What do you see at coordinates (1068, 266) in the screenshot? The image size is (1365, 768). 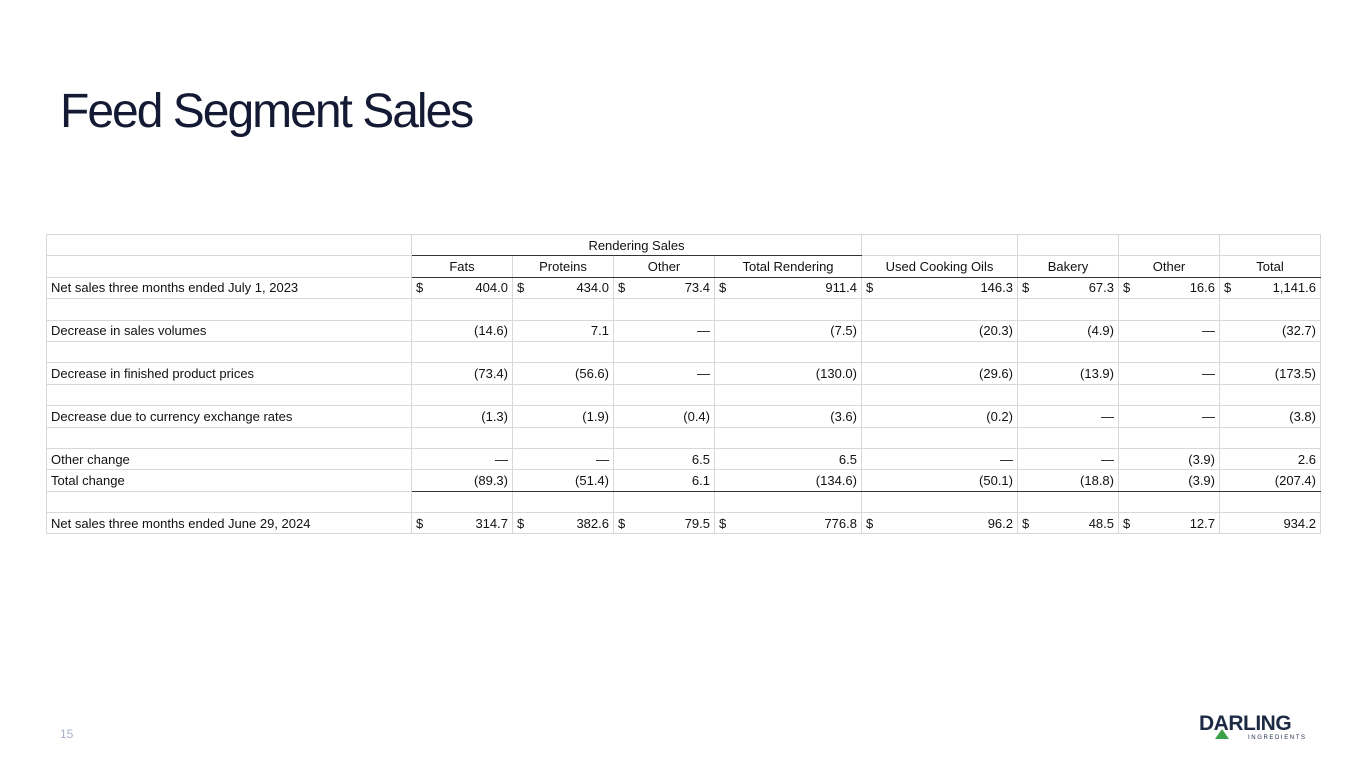 I see `column-header: Bakery` at bounding box center [1068, 266].